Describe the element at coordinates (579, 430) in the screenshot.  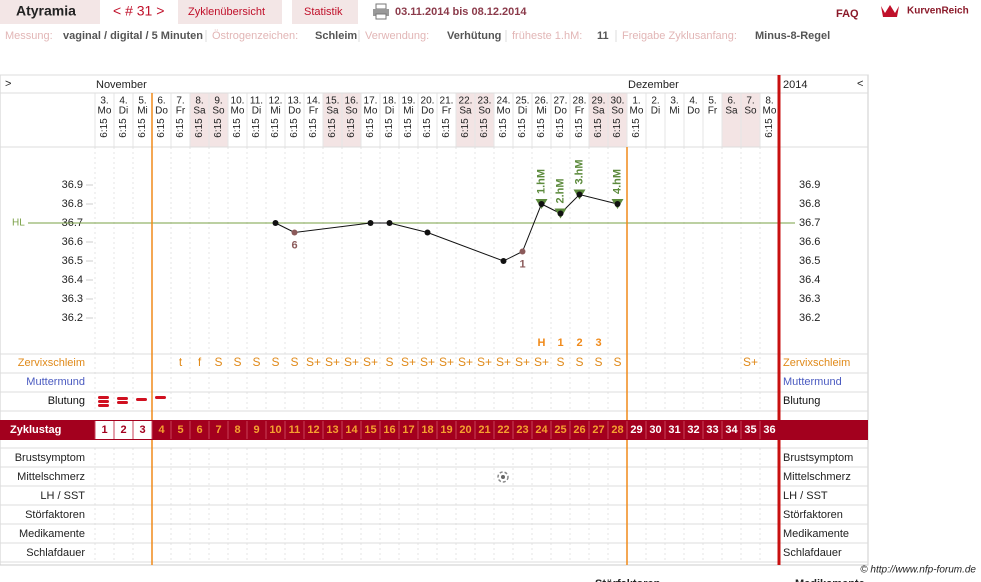
I see `cycle-day: 26` at that location.